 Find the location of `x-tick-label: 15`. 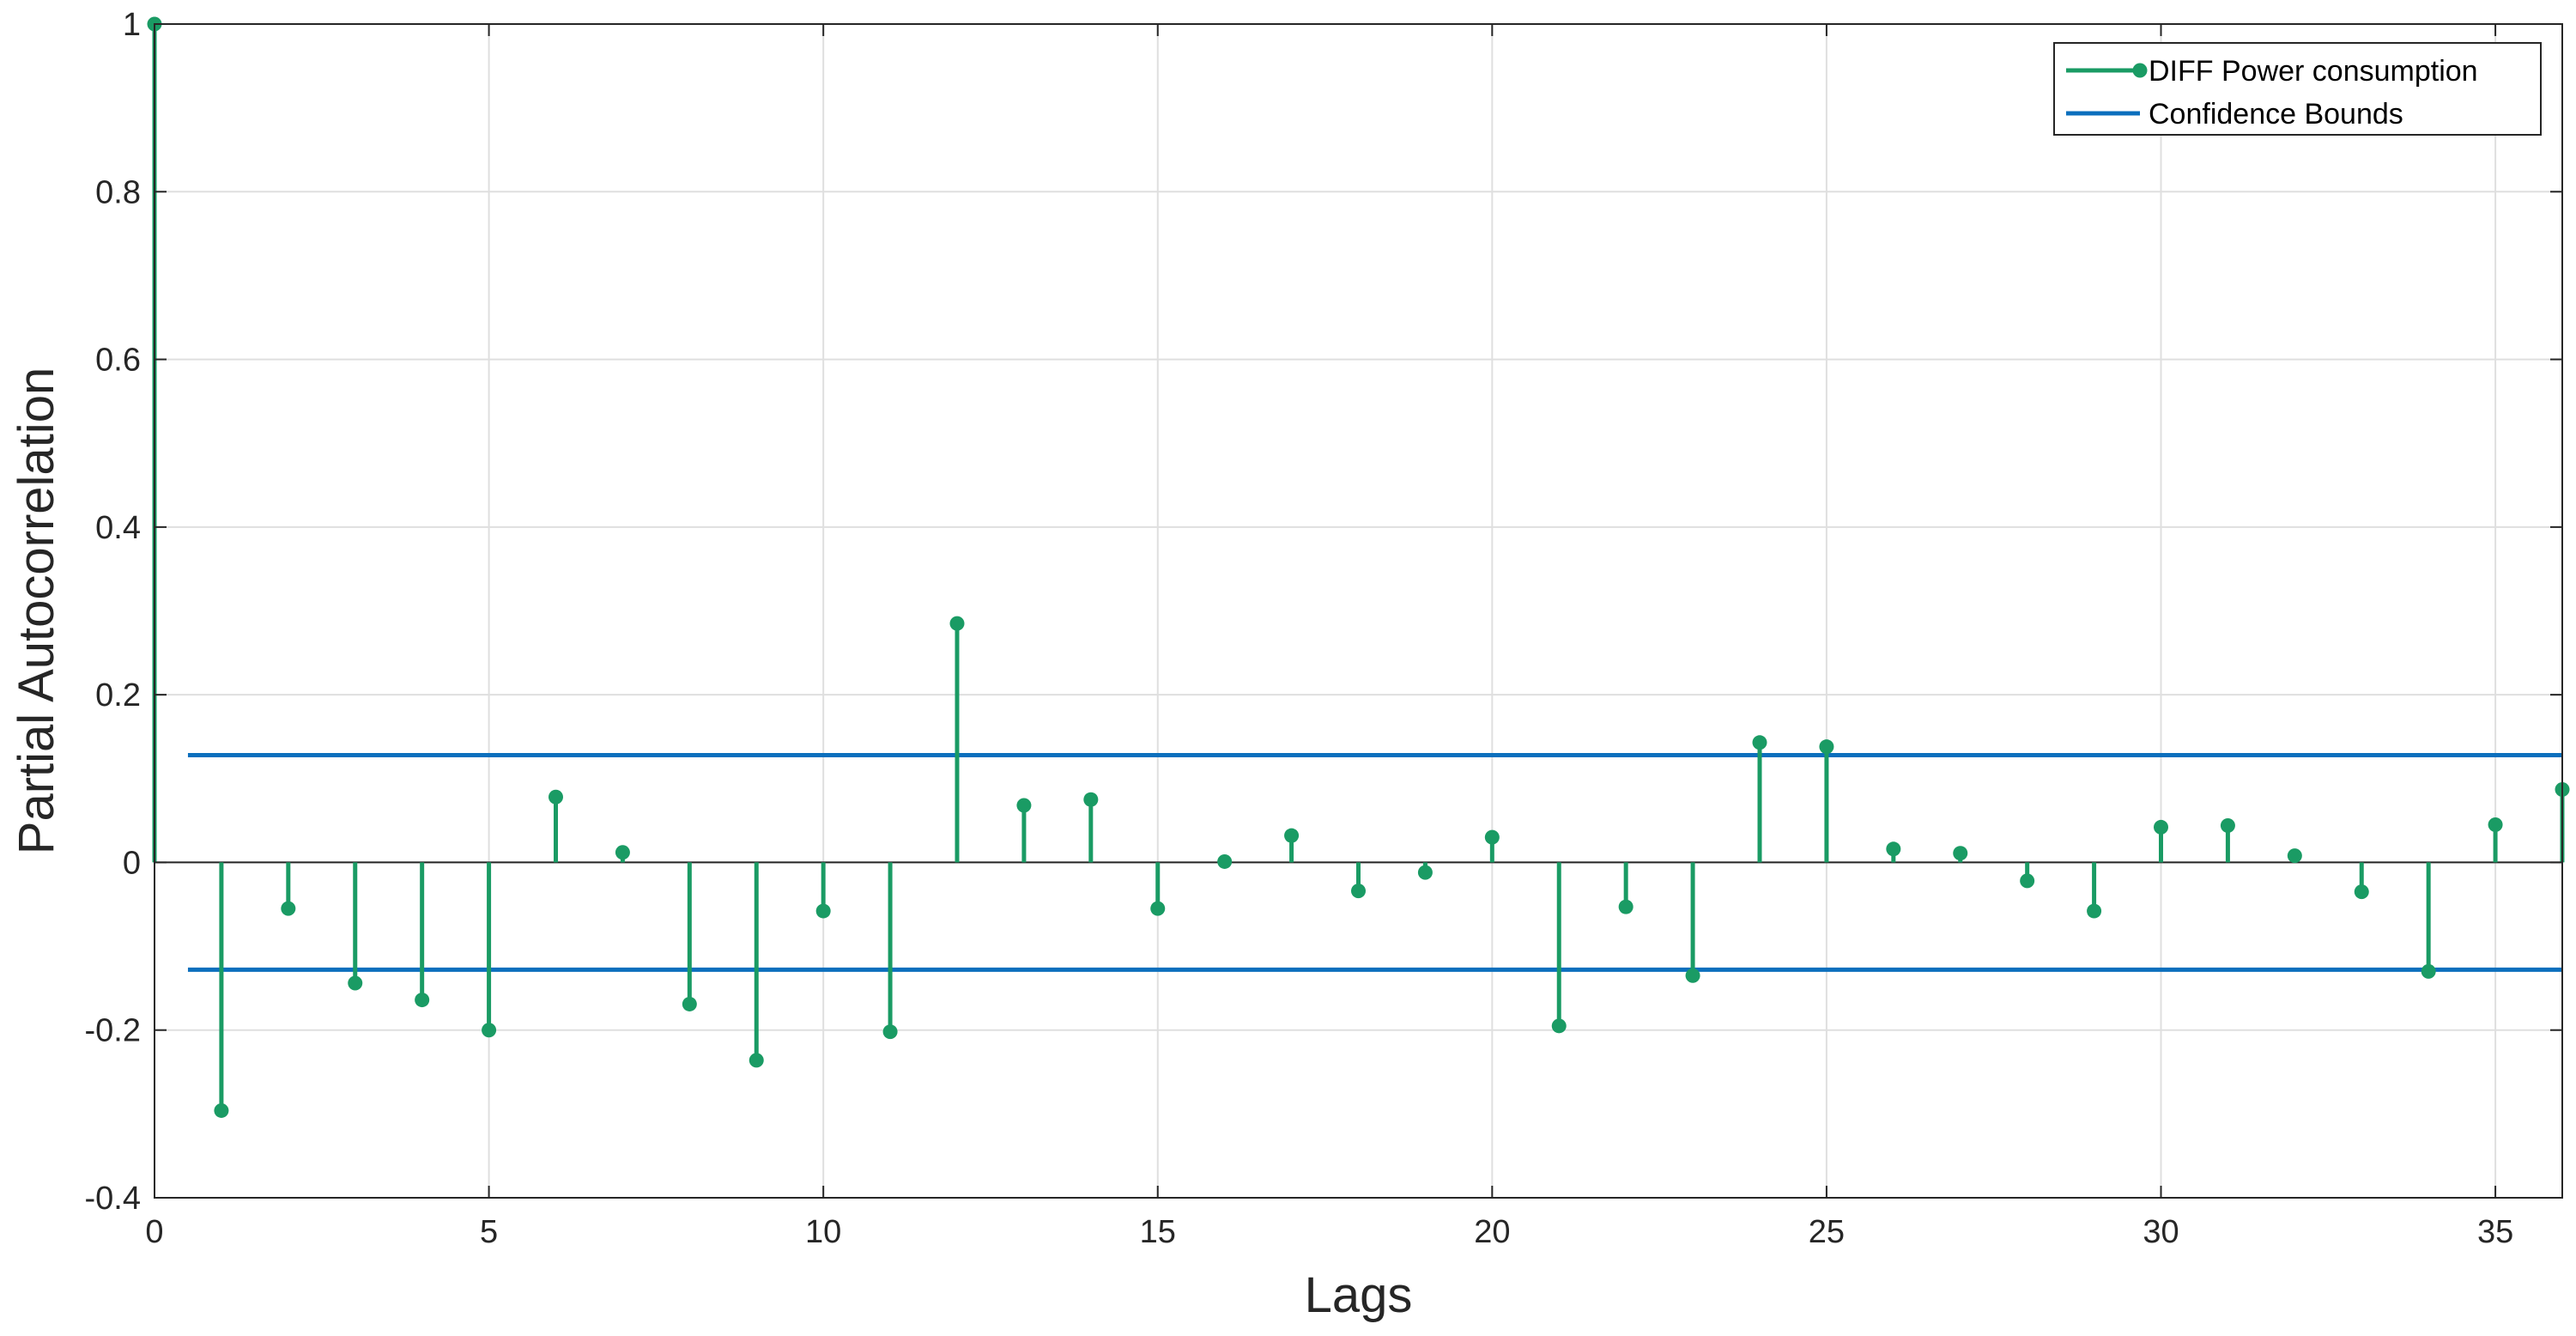

x-tick-label: 15 is located at coordinates (1158, 1232).